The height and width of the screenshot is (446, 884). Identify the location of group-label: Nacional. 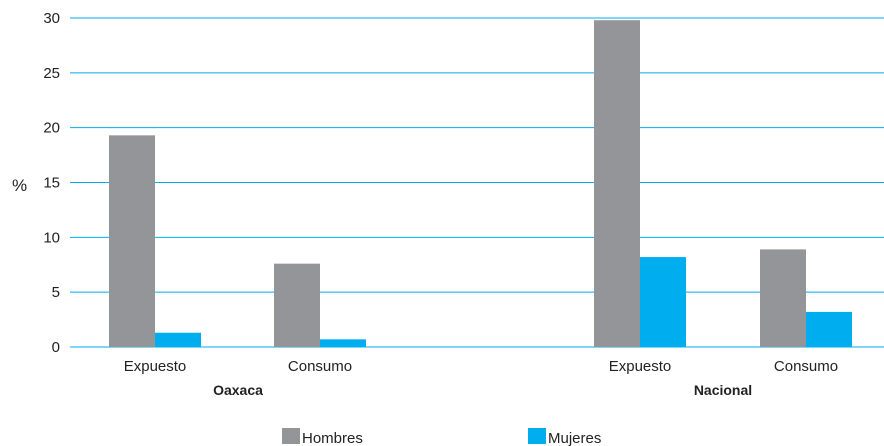
(723, 390).